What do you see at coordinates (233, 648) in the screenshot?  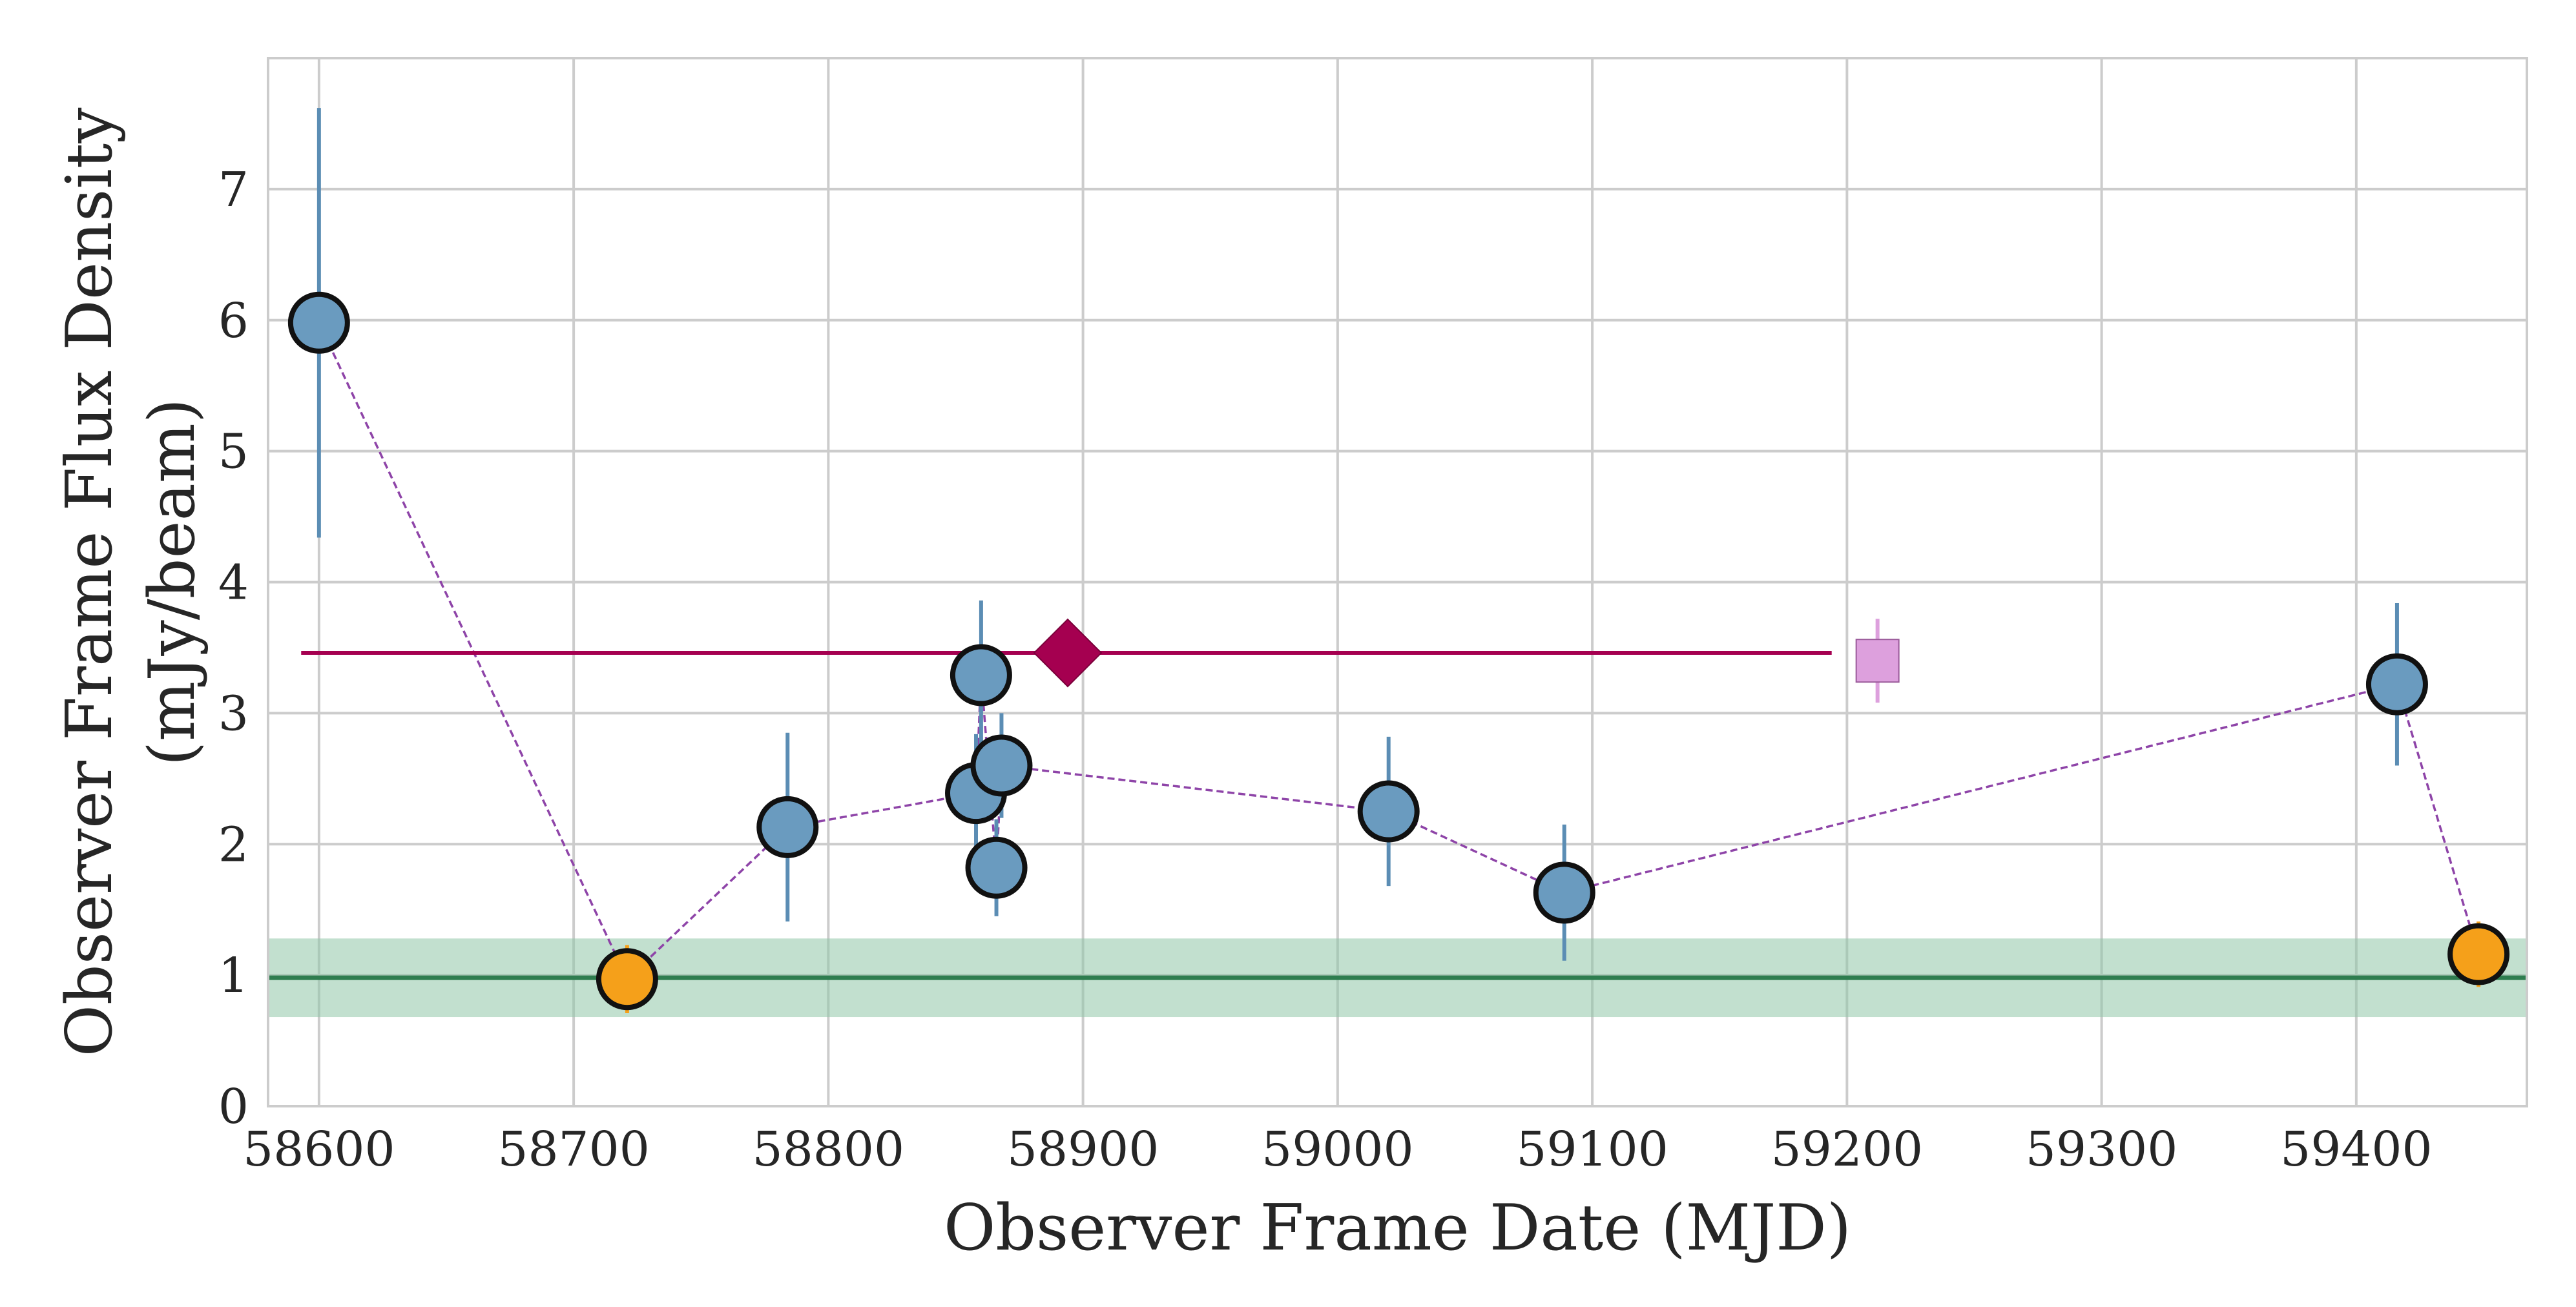 I see `y-tick-labels: 0 1 2 3 4 5 6 7` at bounding box center [233, 648].